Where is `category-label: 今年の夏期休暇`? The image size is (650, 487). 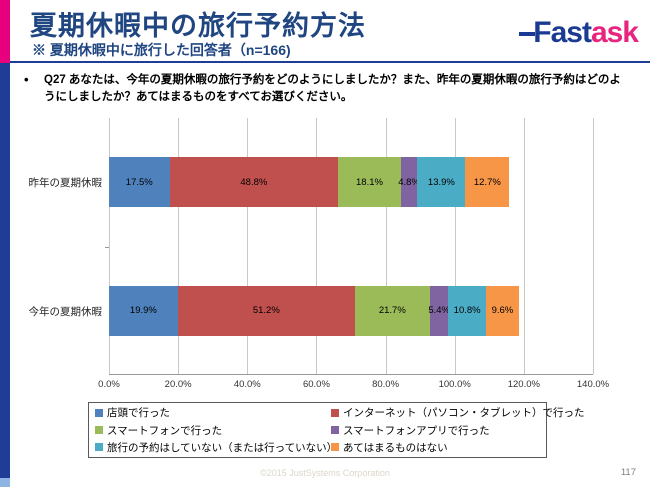
category-label: 今年の夏期休暇 is located at coordinates (65, 311).